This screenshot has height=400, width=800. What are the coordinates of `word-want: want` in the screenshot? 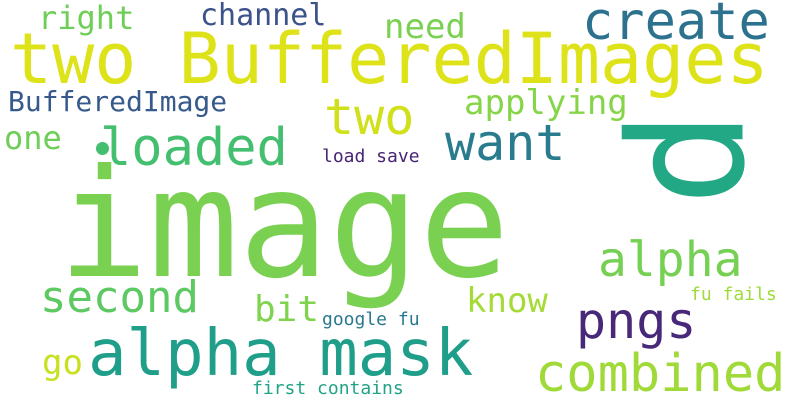 It's located at (505, 143).